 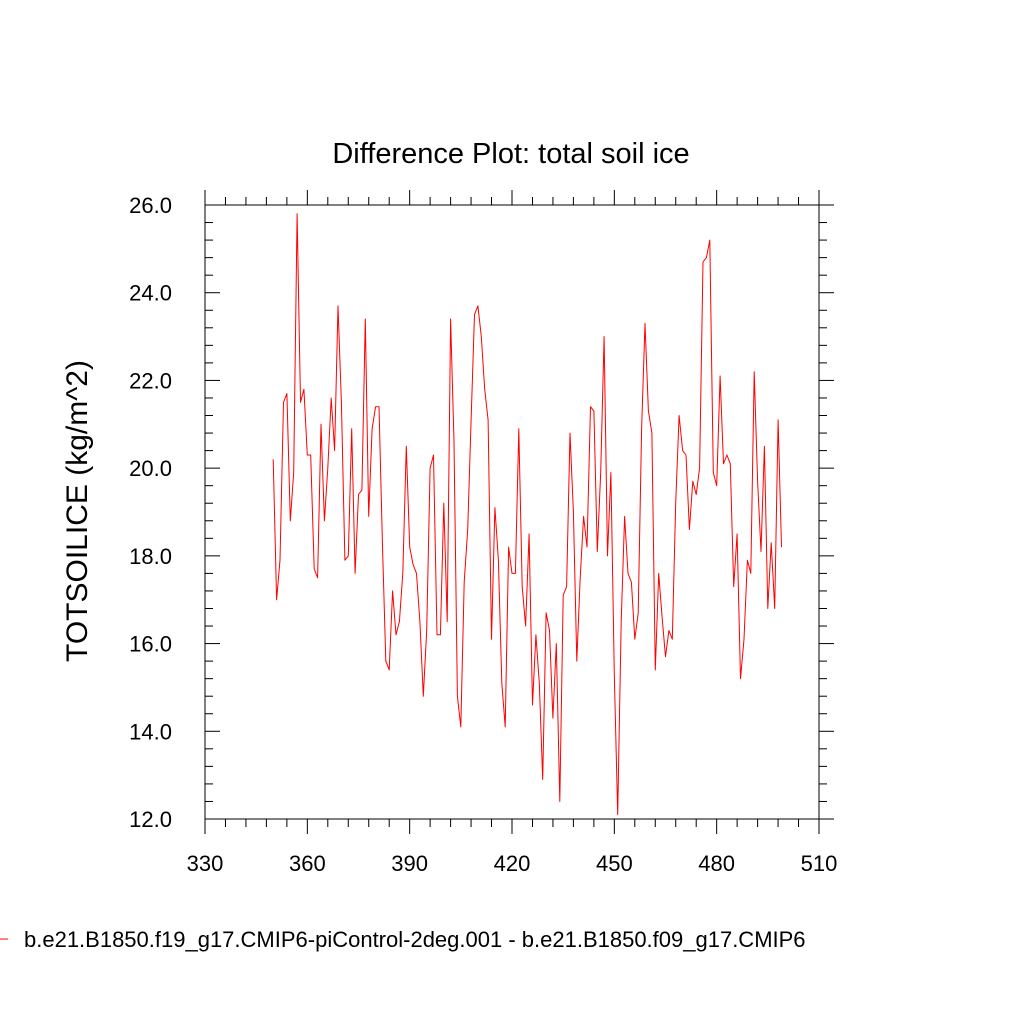 What do you see at coordinates (819, 863) in the screenshot?
I see `x-tick-label: 510` at bounding box center [819, 863].